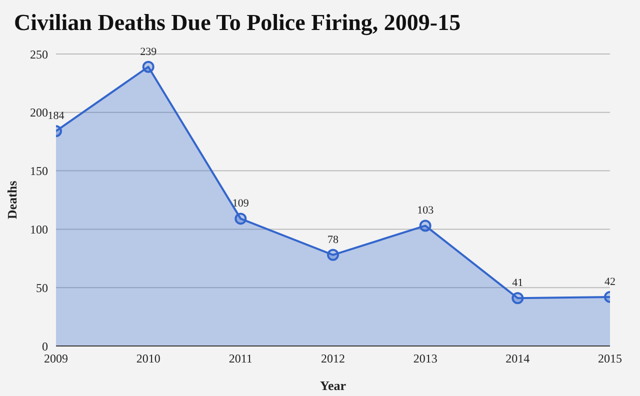 The height and width of the screenshot is (396, 640). Describe the element at coordinates (56, 359) in the screenshot. I see `x-tick-label: 2009` at that location.